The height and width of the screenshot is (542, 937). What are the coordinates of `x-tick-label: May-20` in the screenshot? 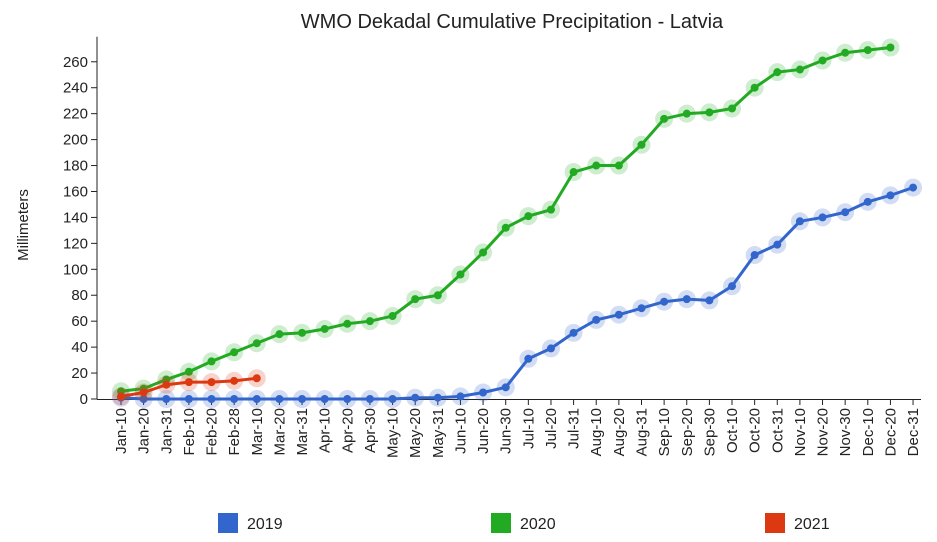 It's located at (415, 433).